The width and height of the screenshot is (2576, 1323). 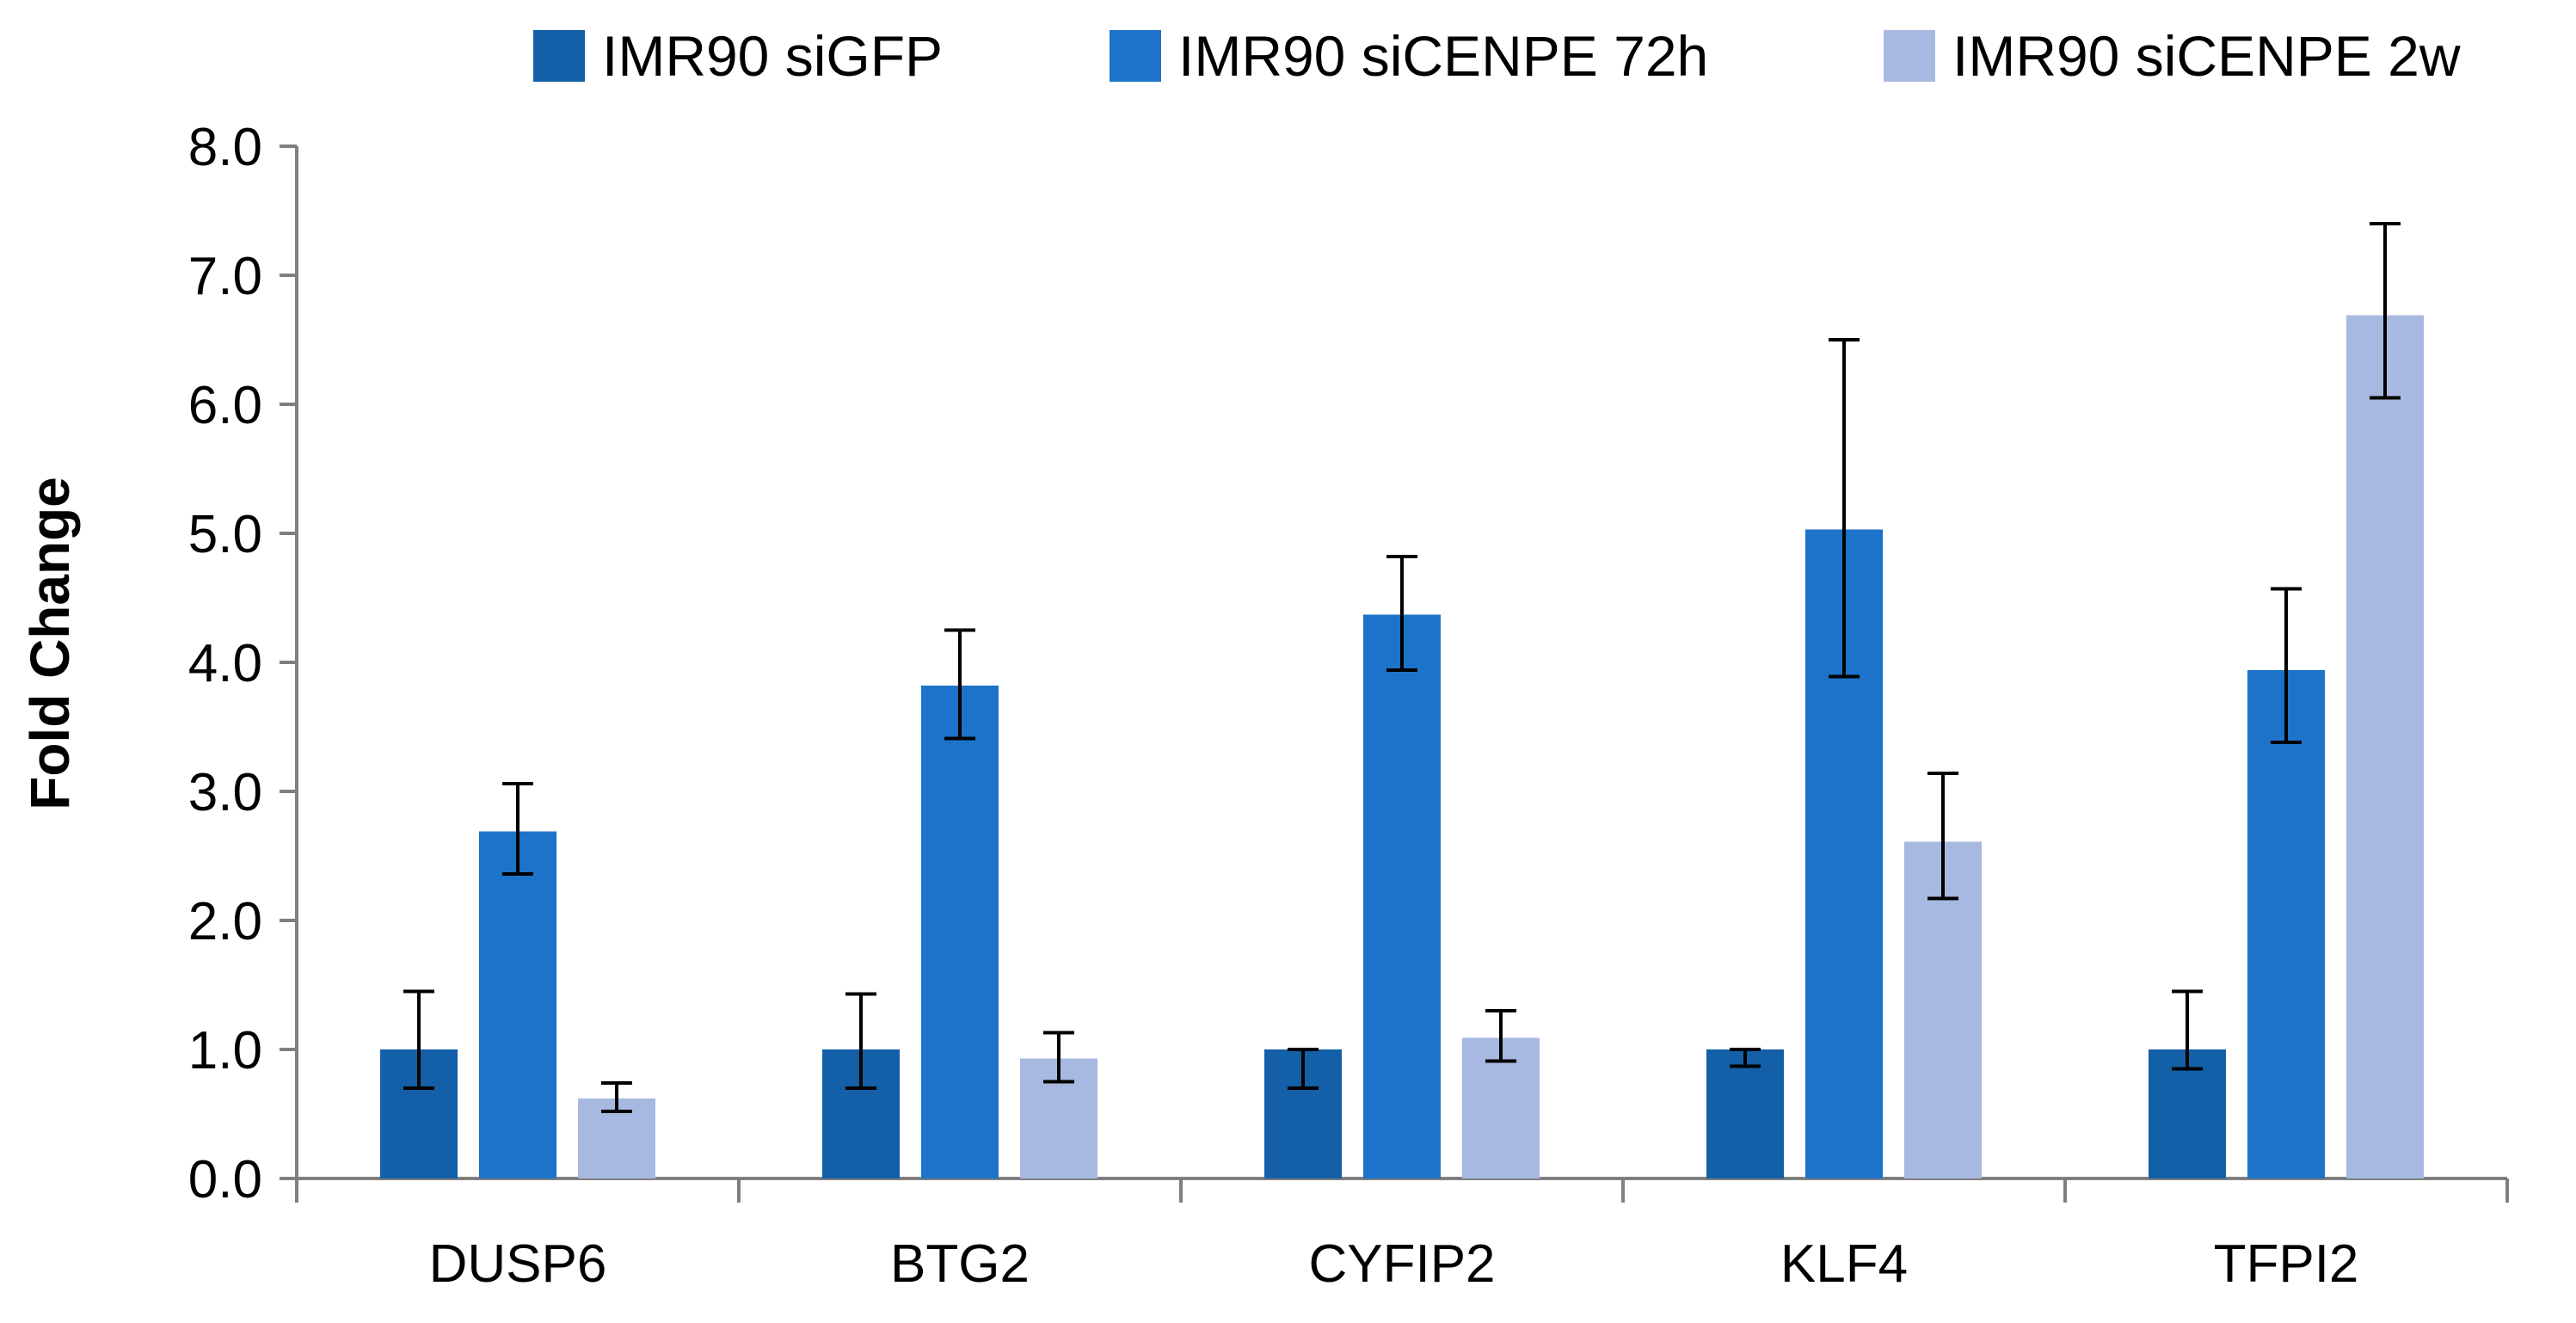 What do you see at coordinates (960, 1264) in the screenshot?
I see `x-category-label: BTG2` at bounding box center [960, 1264].